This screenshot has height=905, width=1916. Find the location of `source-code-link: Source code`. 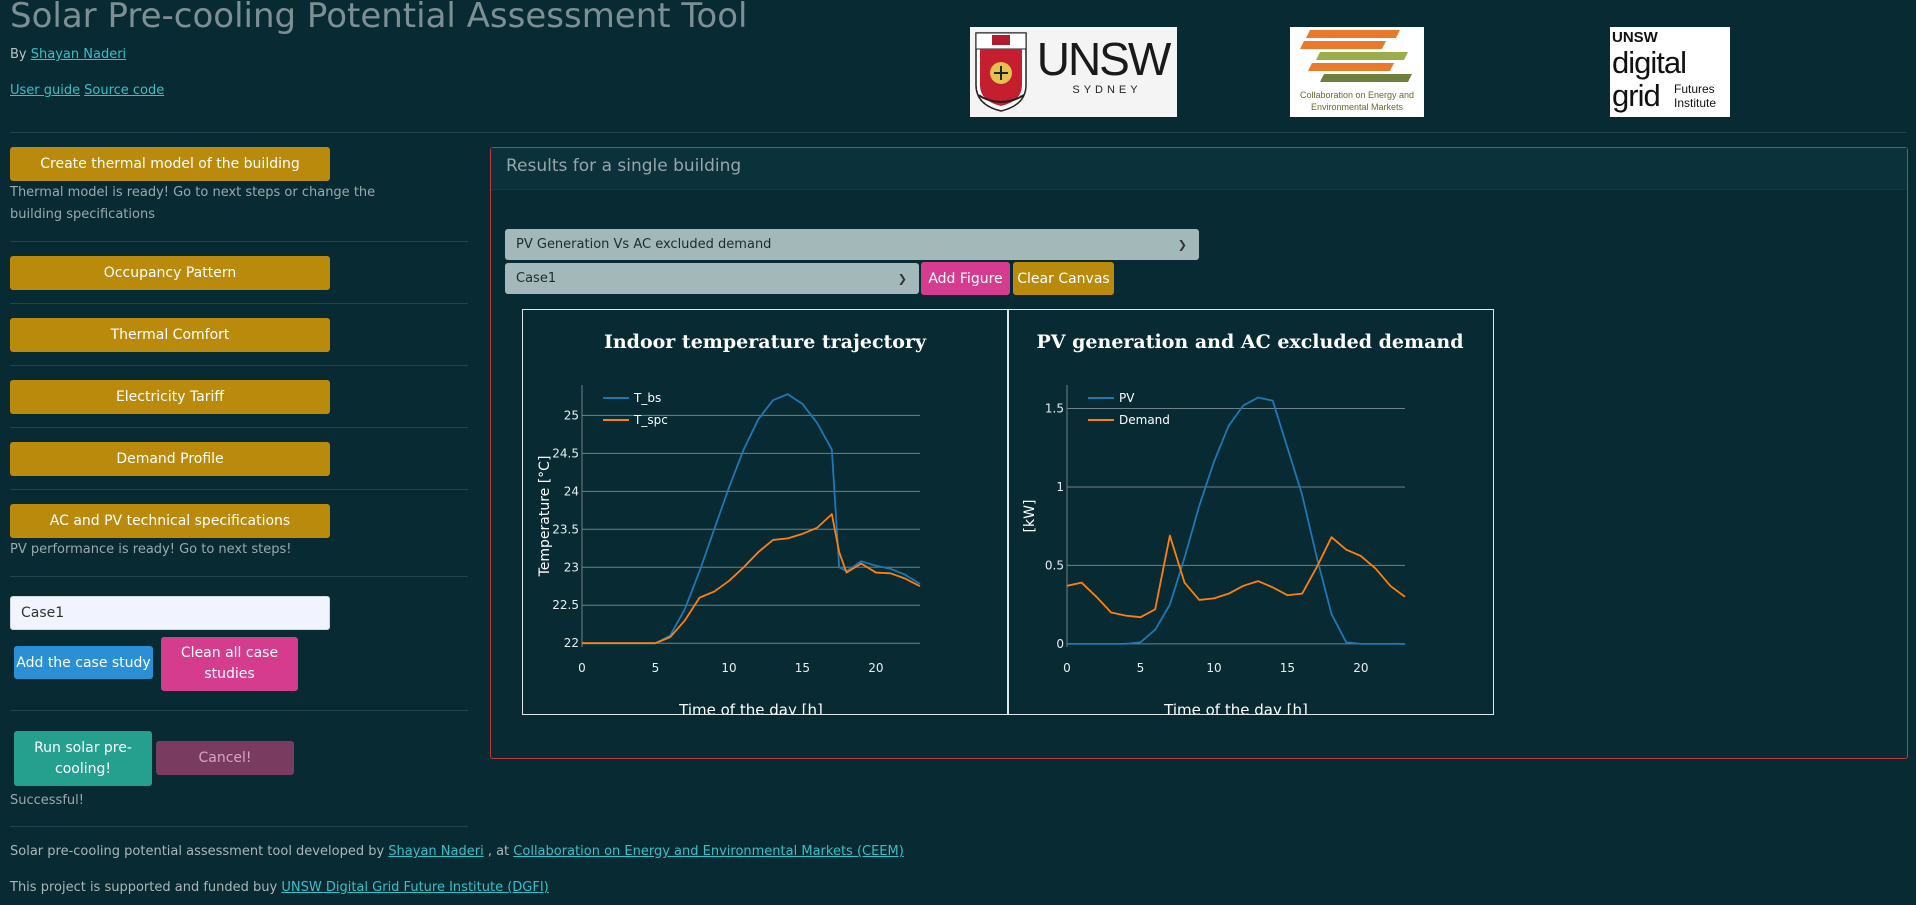

source-code-link: Source code is located at coordinates (124, 90).